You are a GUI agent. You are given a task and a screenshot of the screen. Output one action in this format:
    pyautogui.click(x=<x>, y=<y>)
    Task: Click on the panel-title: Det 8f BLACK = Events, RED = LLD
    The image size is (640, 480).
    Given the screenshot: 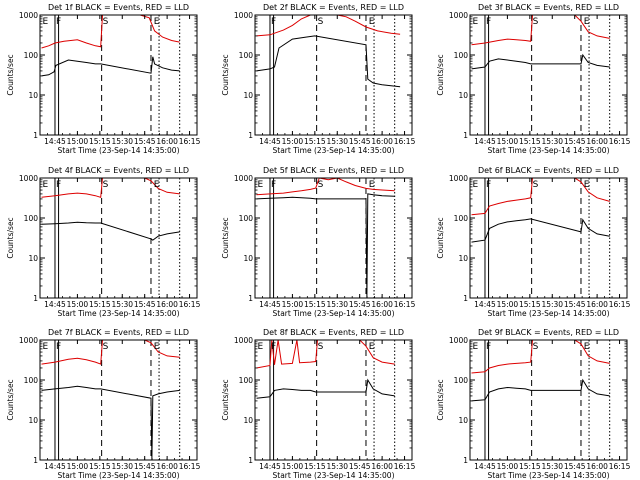 What is the action you would take?
    pyautogui.click(x=333, y=332)
    